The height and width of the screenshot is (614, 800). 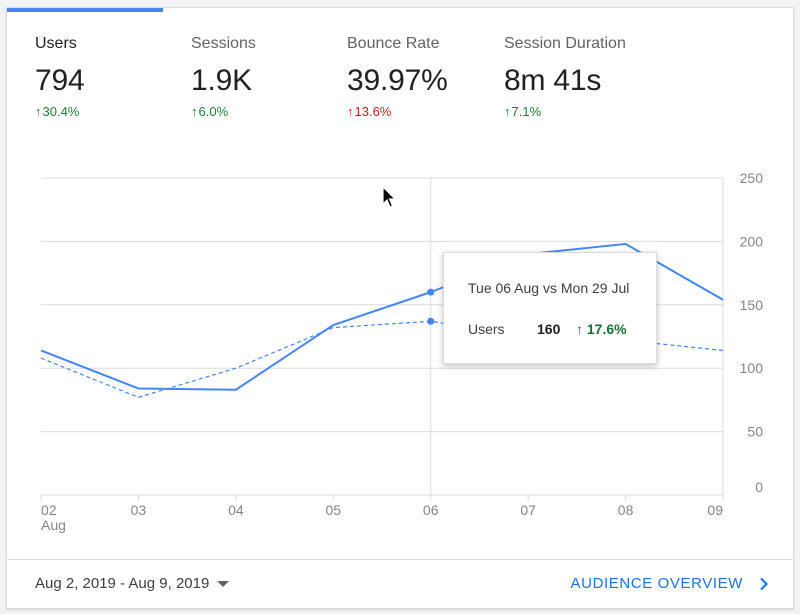 I want to click on tooltip-title: Tue 06 Aug vs Mon 29 Jul, so click(x=549, y=288).